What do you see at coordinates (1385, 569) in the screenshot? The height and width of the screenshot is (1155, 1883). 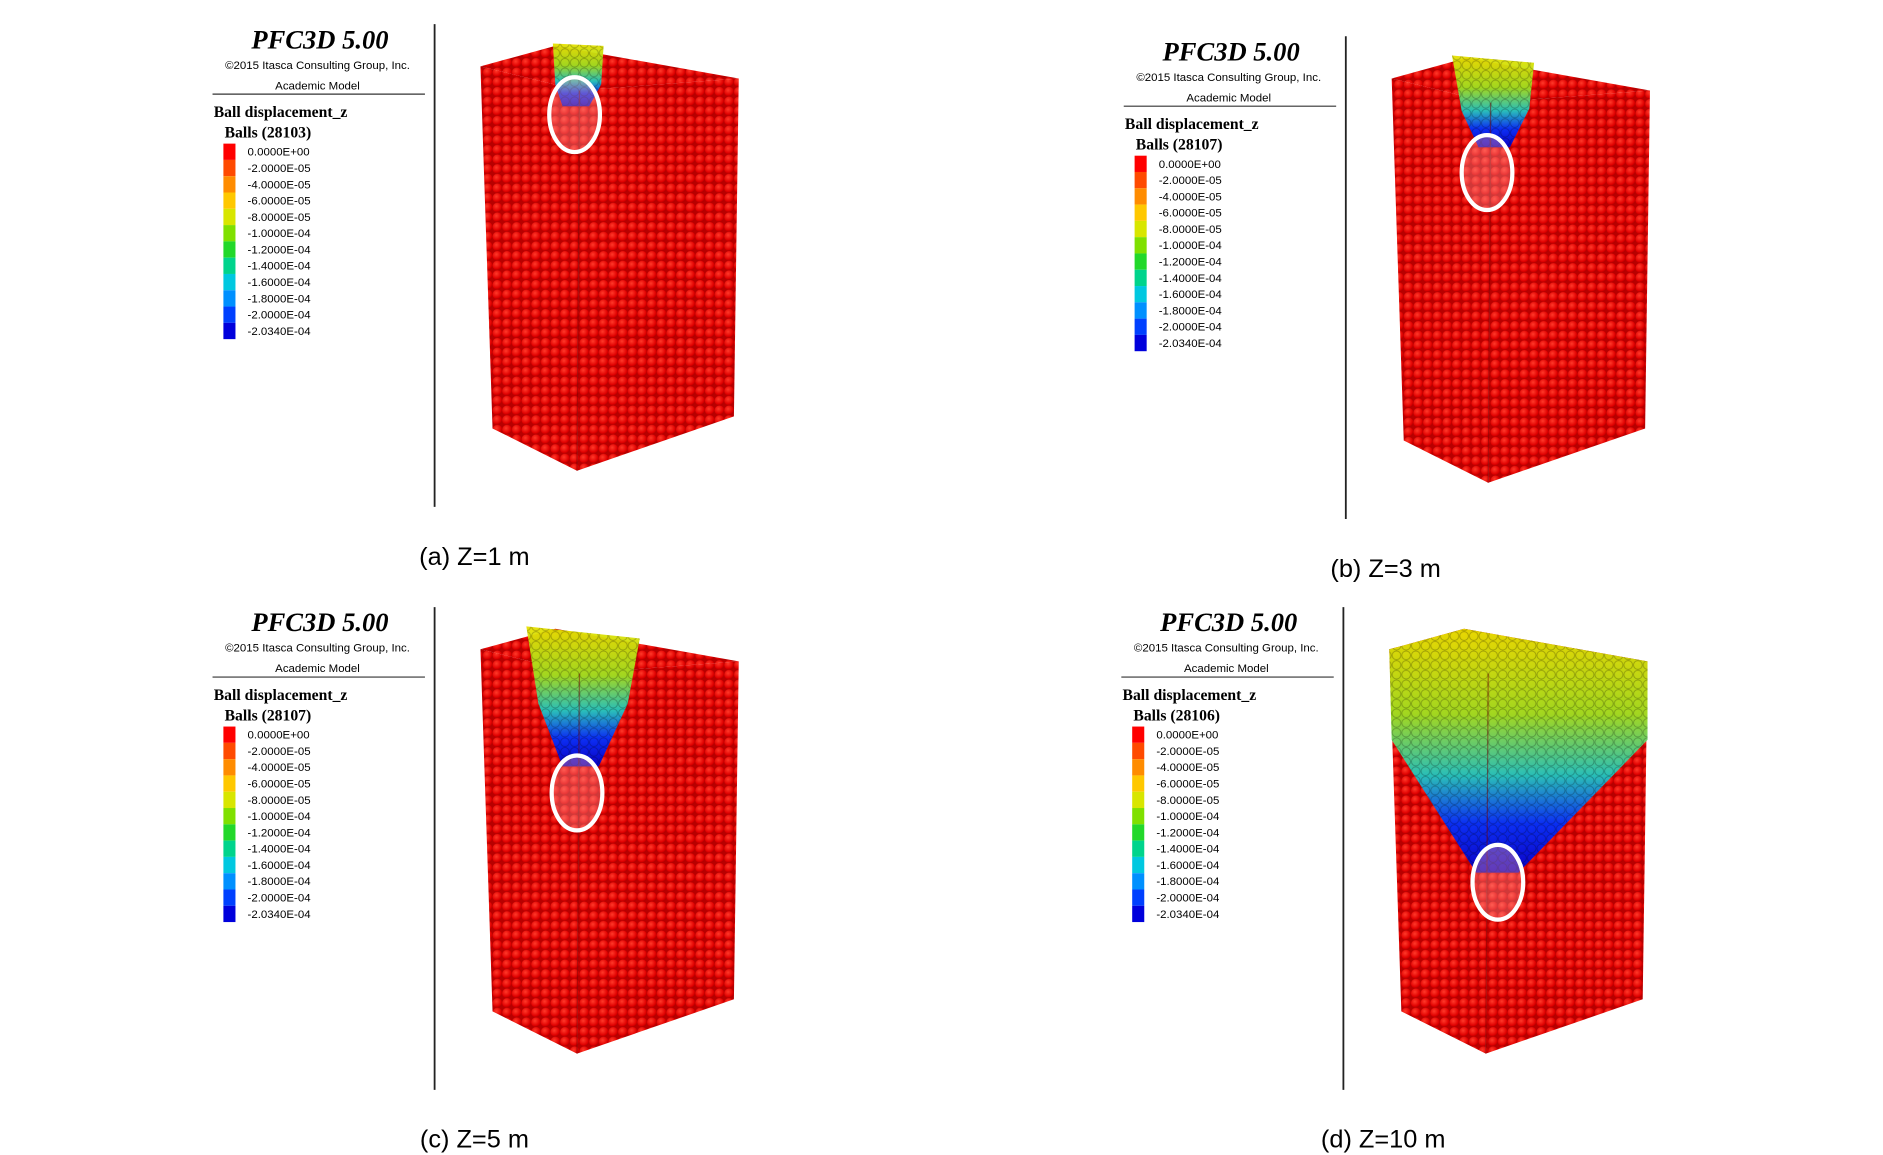 I see `caption: (b) Z=3 m` at bounding box center [1385, 569].